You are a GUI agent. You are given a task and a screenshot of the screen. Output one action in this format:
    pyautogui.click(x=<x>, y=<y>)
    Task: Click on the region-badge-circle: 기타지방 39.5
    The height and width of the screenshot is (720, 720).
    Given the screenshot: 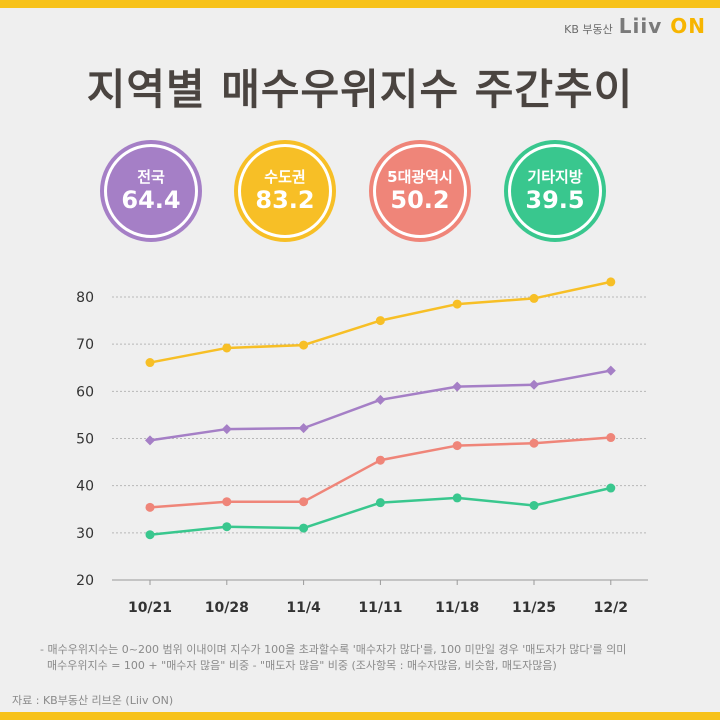 What is the action you would take?
    pyautogui.click(x=555, y=191)
    